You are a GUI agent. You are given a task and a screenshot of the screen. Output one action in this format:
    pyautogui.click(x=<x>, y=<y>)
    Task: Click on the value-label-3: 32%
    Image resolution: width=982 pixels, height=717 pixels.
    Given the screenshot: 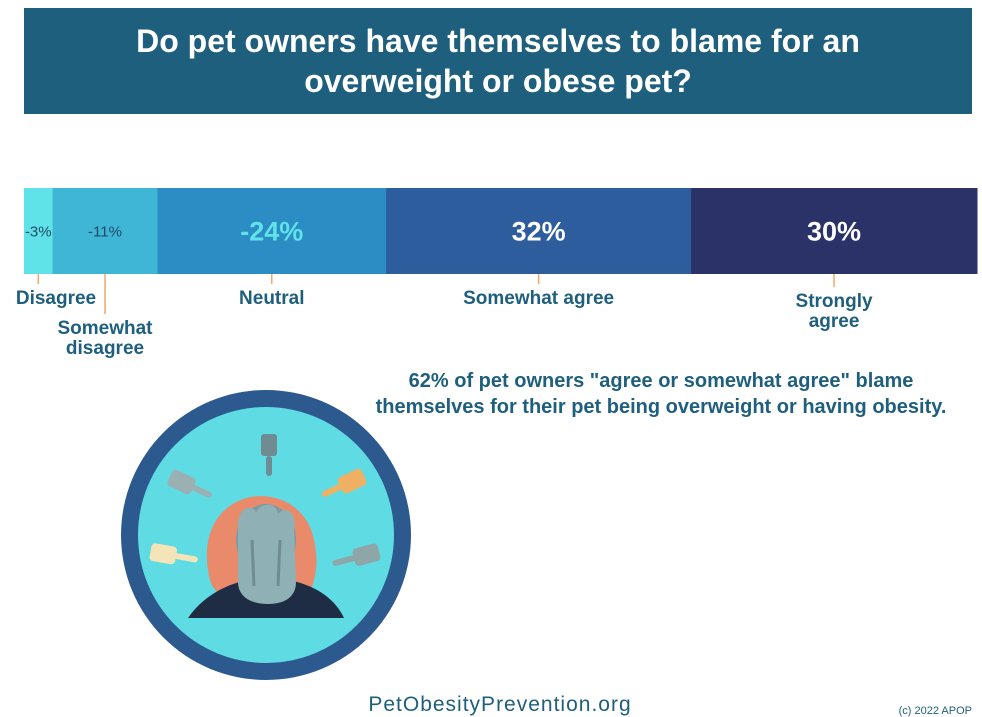 What is the action you would take?
    pyautogui.click(x=539, y=232)
    